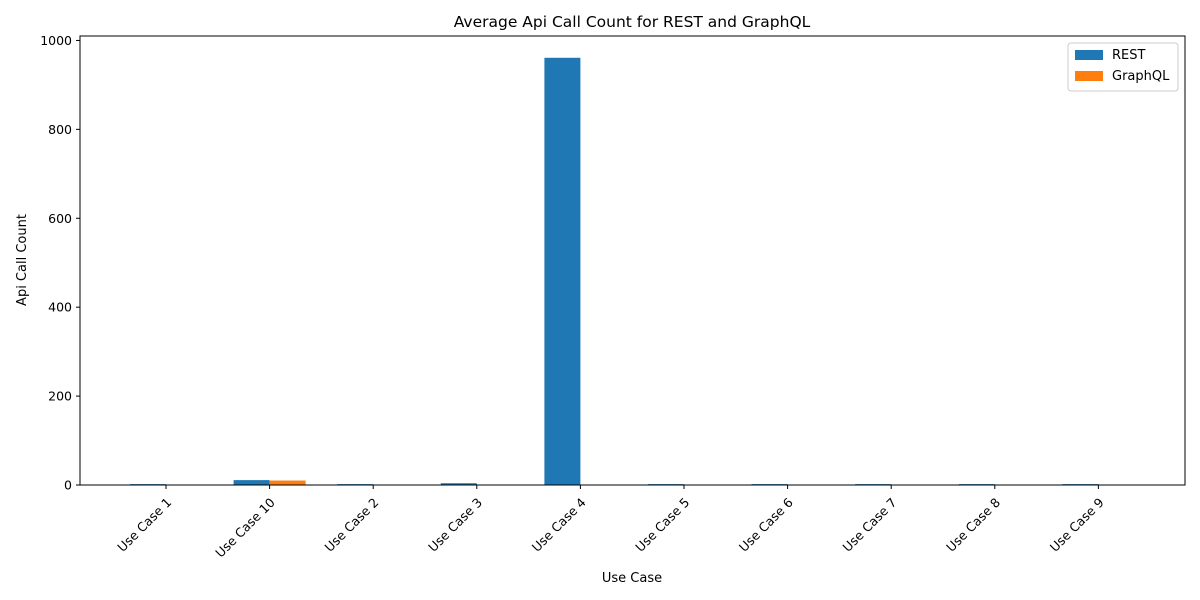 The image size is (1200, 600). I want to click on x-tick-label: Use Case 6, so click(766, 525).